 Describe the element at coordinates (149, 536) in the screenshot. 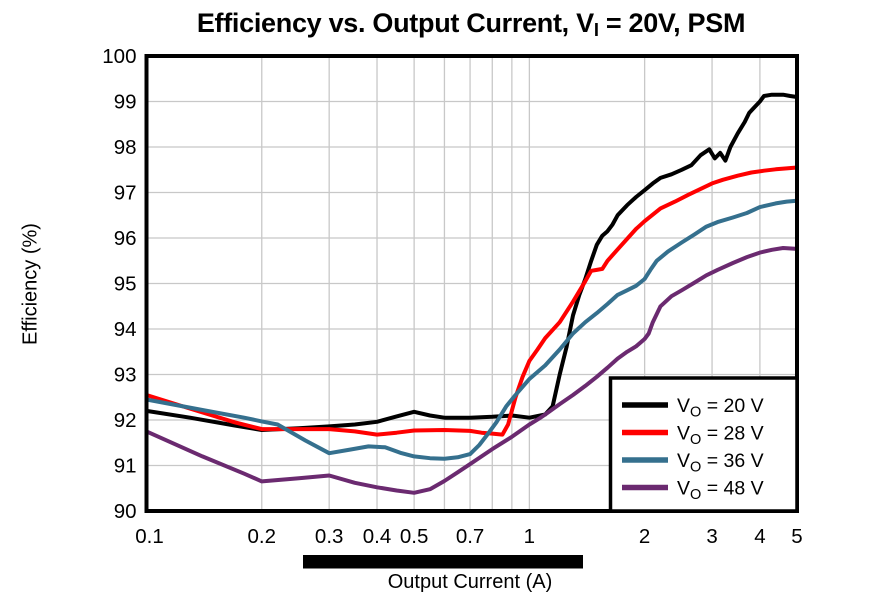

I see `x-tick-label: 0.1` at that location.